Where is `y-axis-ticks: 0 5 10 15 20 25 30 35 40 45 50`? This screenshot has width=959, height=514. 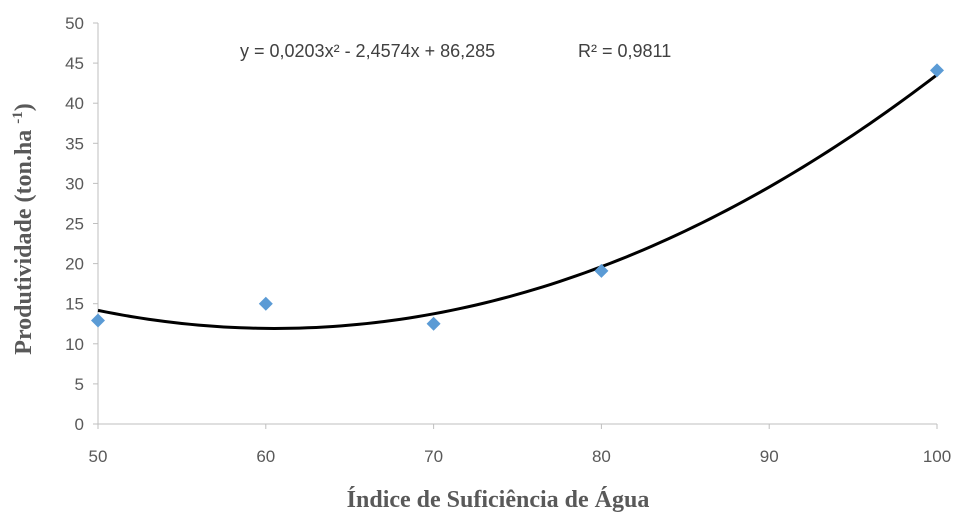
y-axis-ticks: 0 5 10 15 20 25 30 35 40 45 50 is located at coordinates (81, 224).